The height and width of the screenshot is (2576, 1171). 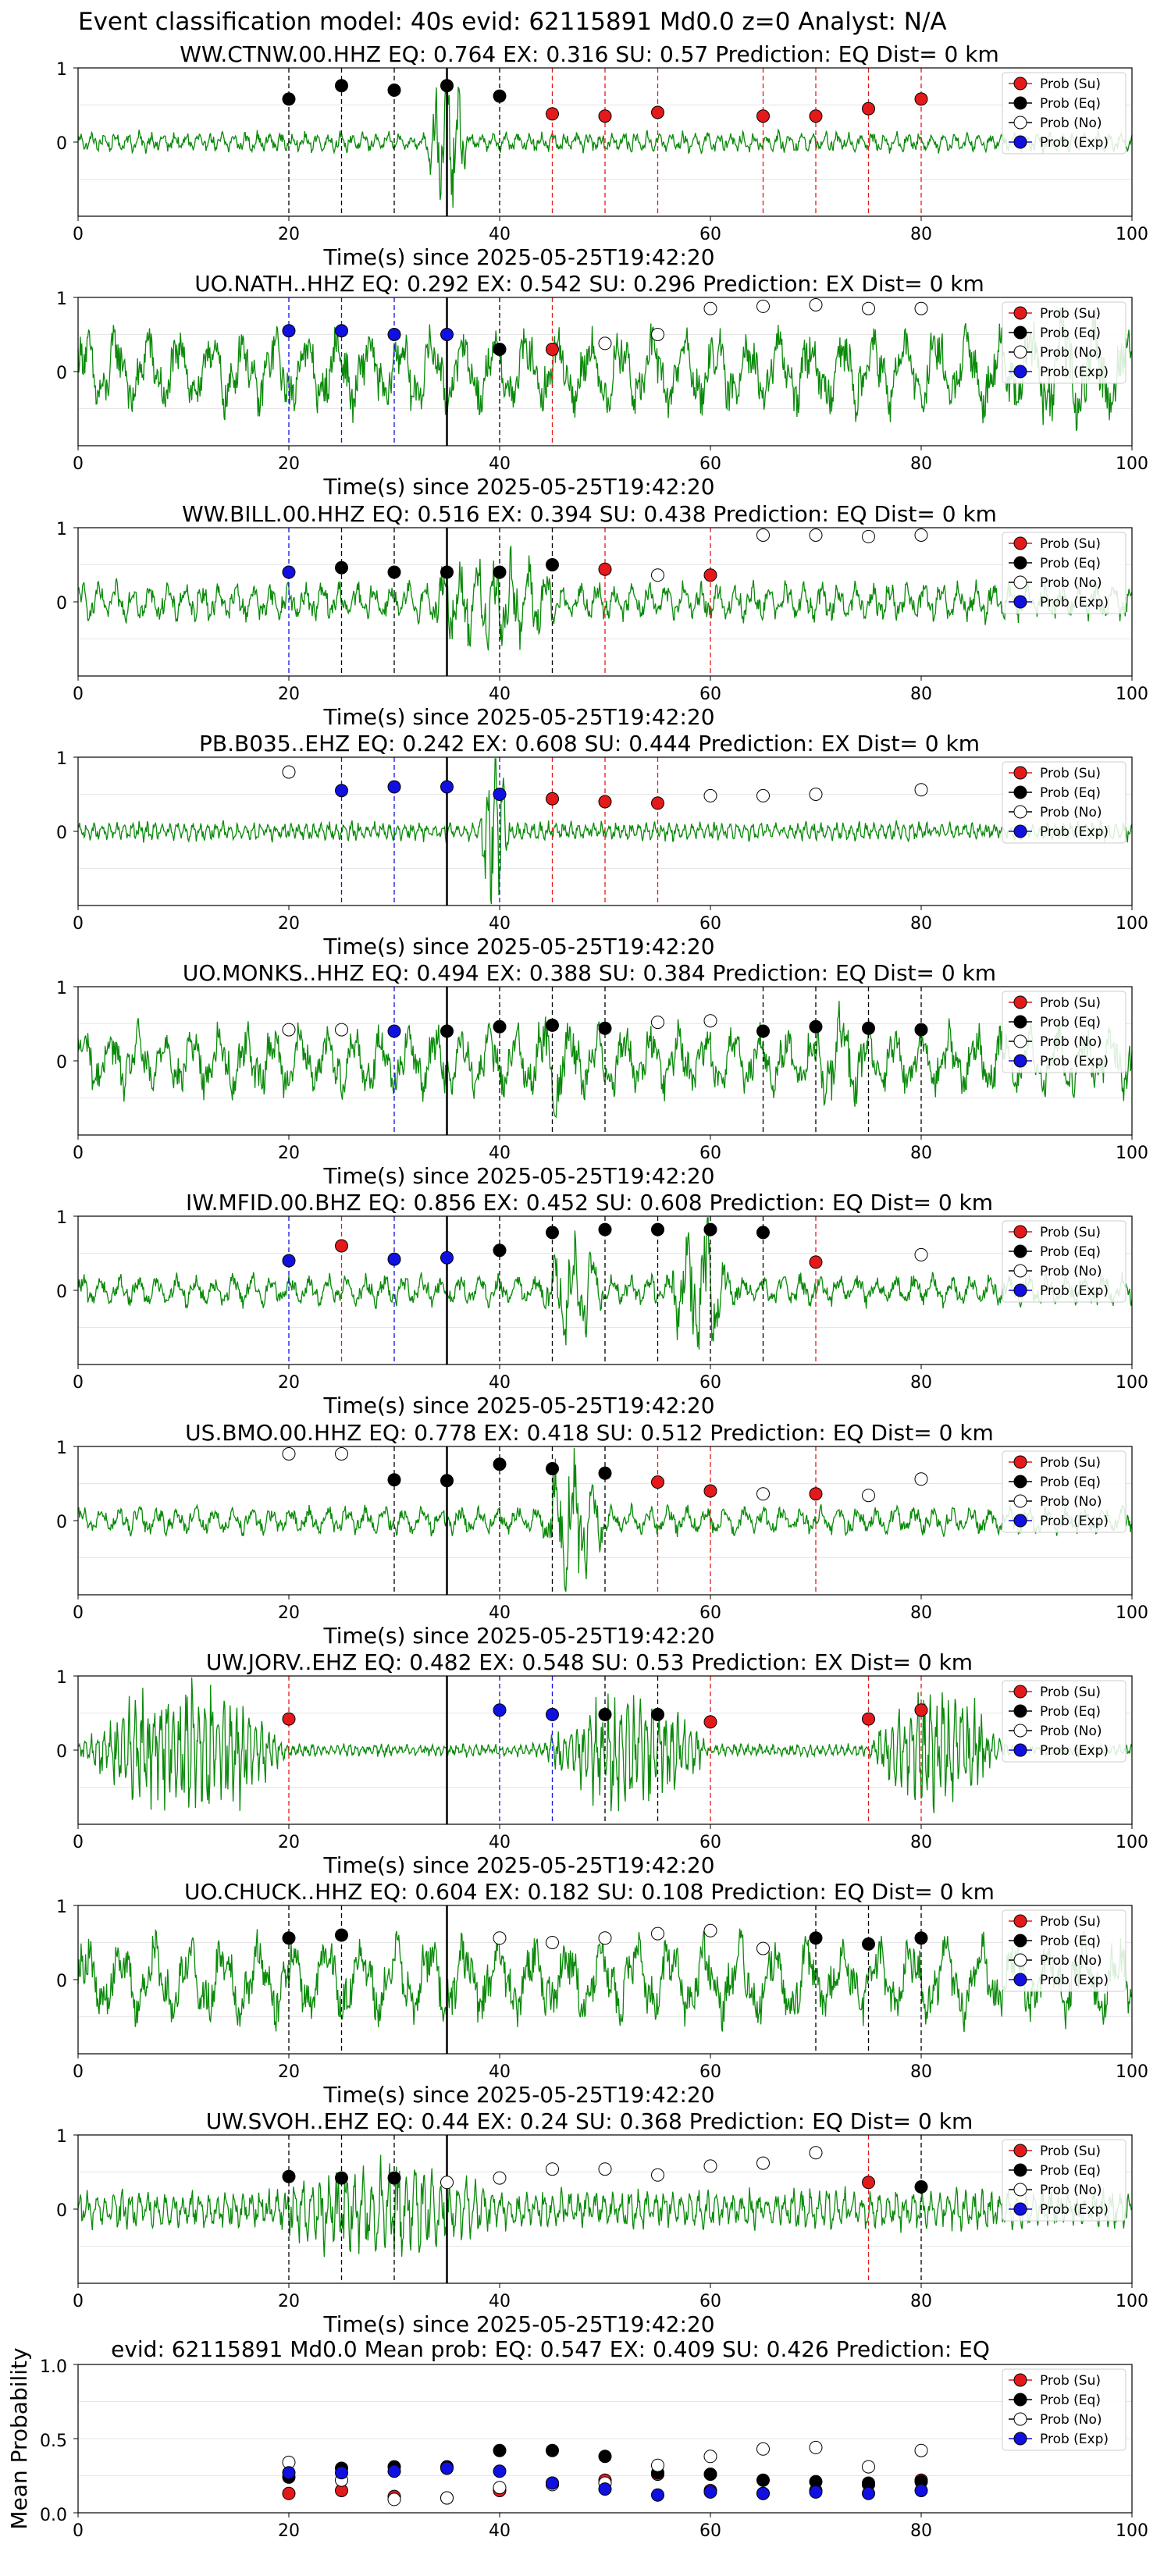 I want to click on x-tick-label: 40, so click(x=500, y=235).